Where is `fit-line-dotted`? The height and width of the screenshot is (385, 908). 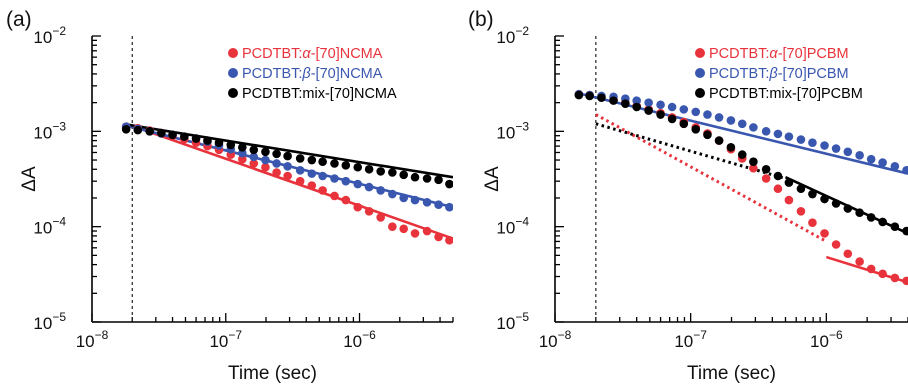 fit-line-dotted is located at coordinates (711, 178).